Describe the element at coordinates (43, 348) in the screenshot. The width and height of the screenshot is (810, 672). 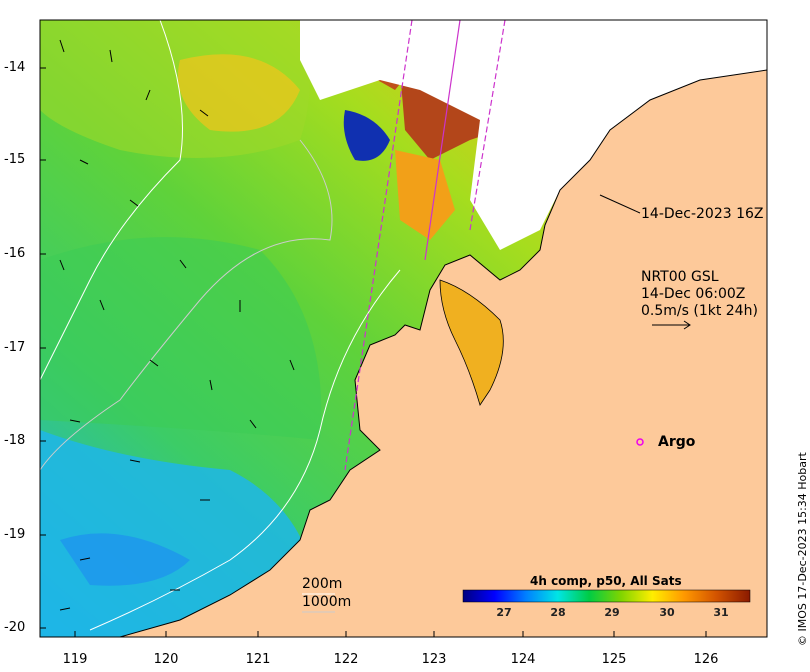
I see `y-tick-marks` at that location.